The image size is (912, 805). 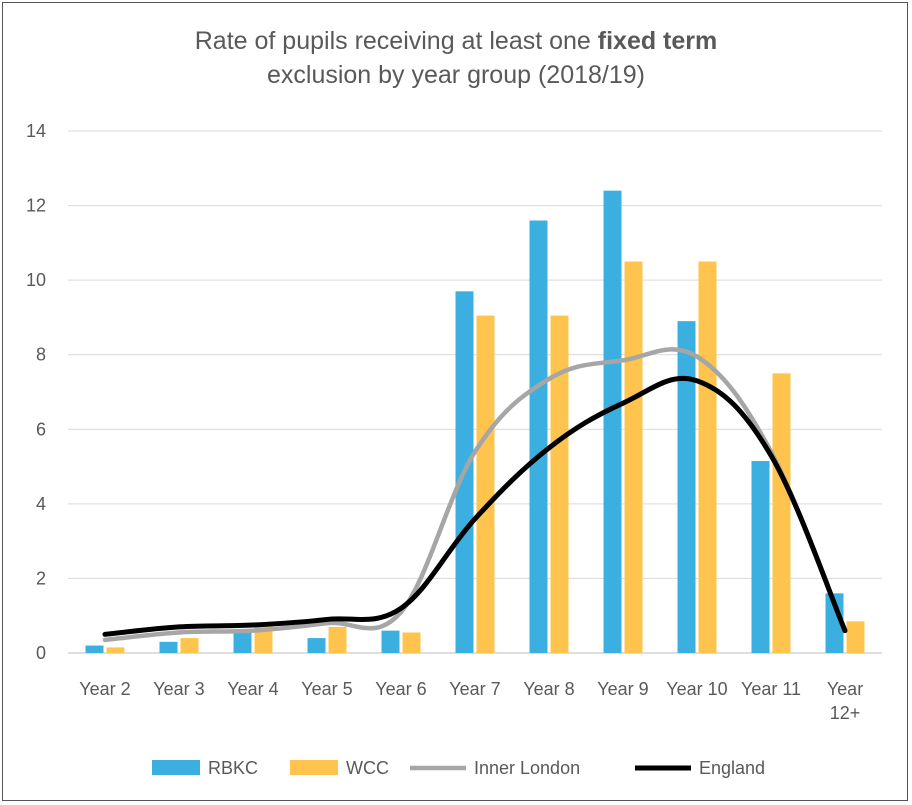 I want to click on y-tick-label: 6, so click(x=41, y=429).